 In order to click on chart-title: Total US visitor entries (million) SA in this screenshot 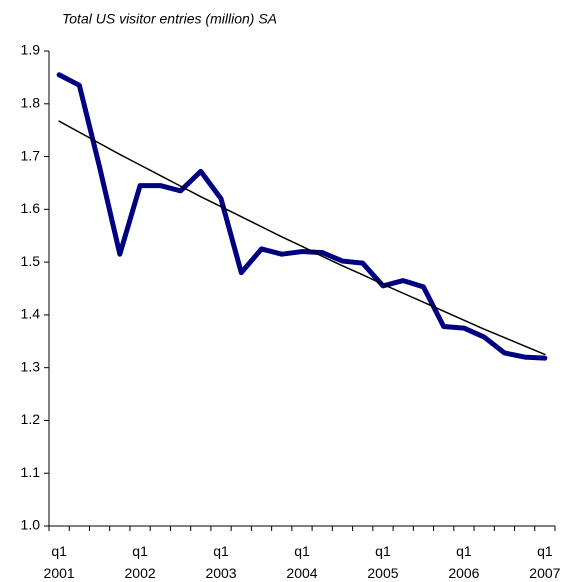, I will do `click(169, 19)`.